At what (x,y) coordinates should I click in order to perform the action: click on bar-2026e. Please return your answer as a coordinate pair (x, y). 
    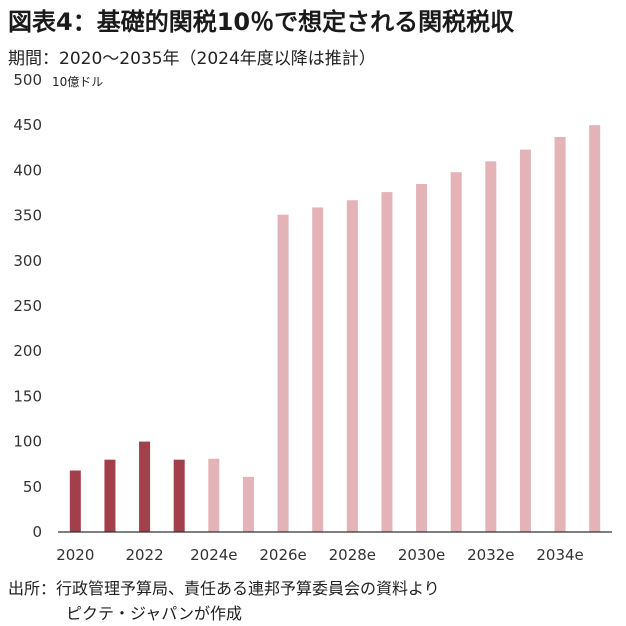
    Looking at the image, I should click on (283, 373).